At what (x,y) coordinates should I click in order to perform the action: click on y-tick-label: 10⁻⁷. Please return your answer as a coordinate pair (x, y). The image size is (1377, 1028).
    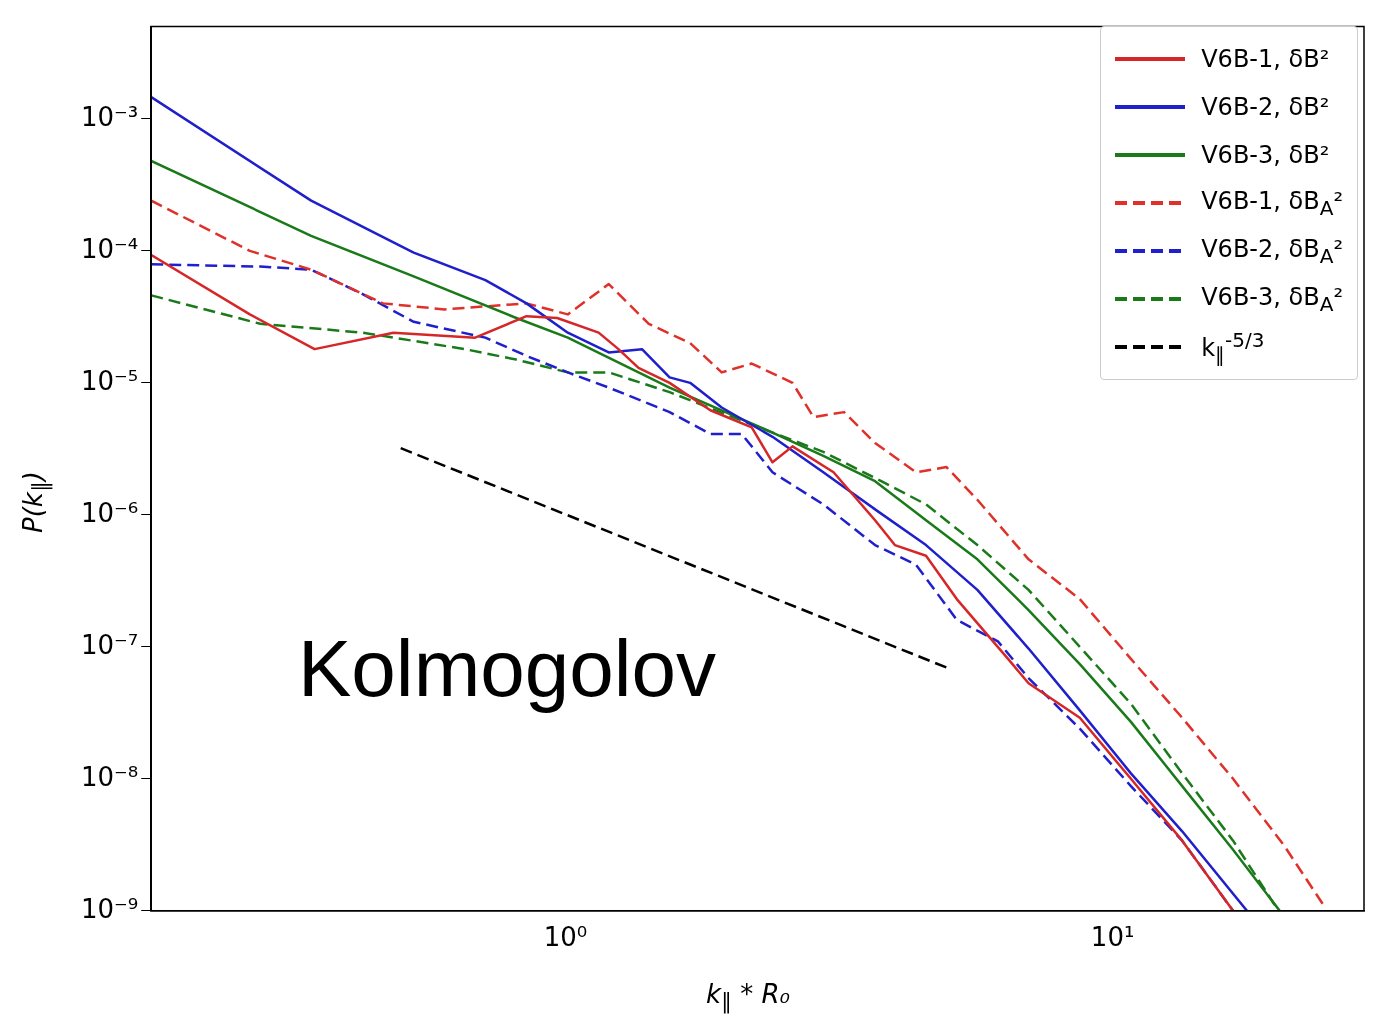
    Looking at the image, I should click on (110, 644).